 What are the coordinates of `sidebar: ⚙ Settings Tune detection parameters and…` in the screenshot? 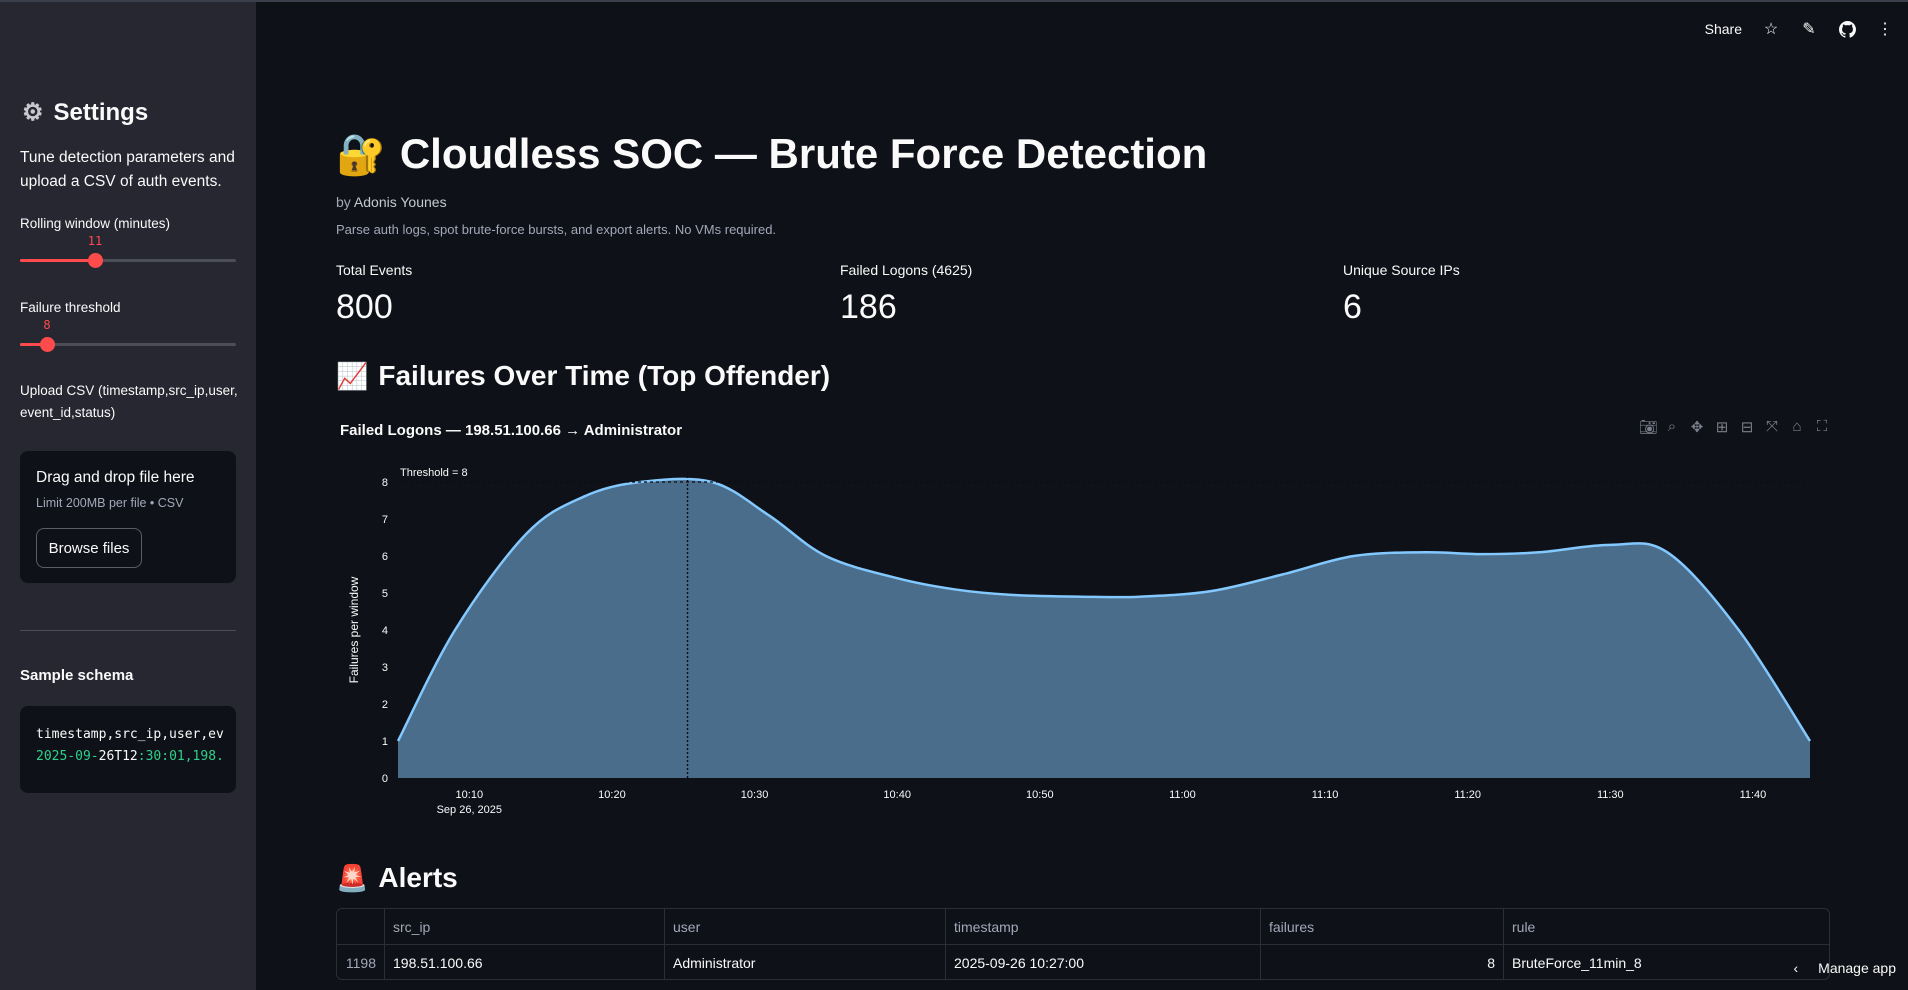 It's located at (128, 496).